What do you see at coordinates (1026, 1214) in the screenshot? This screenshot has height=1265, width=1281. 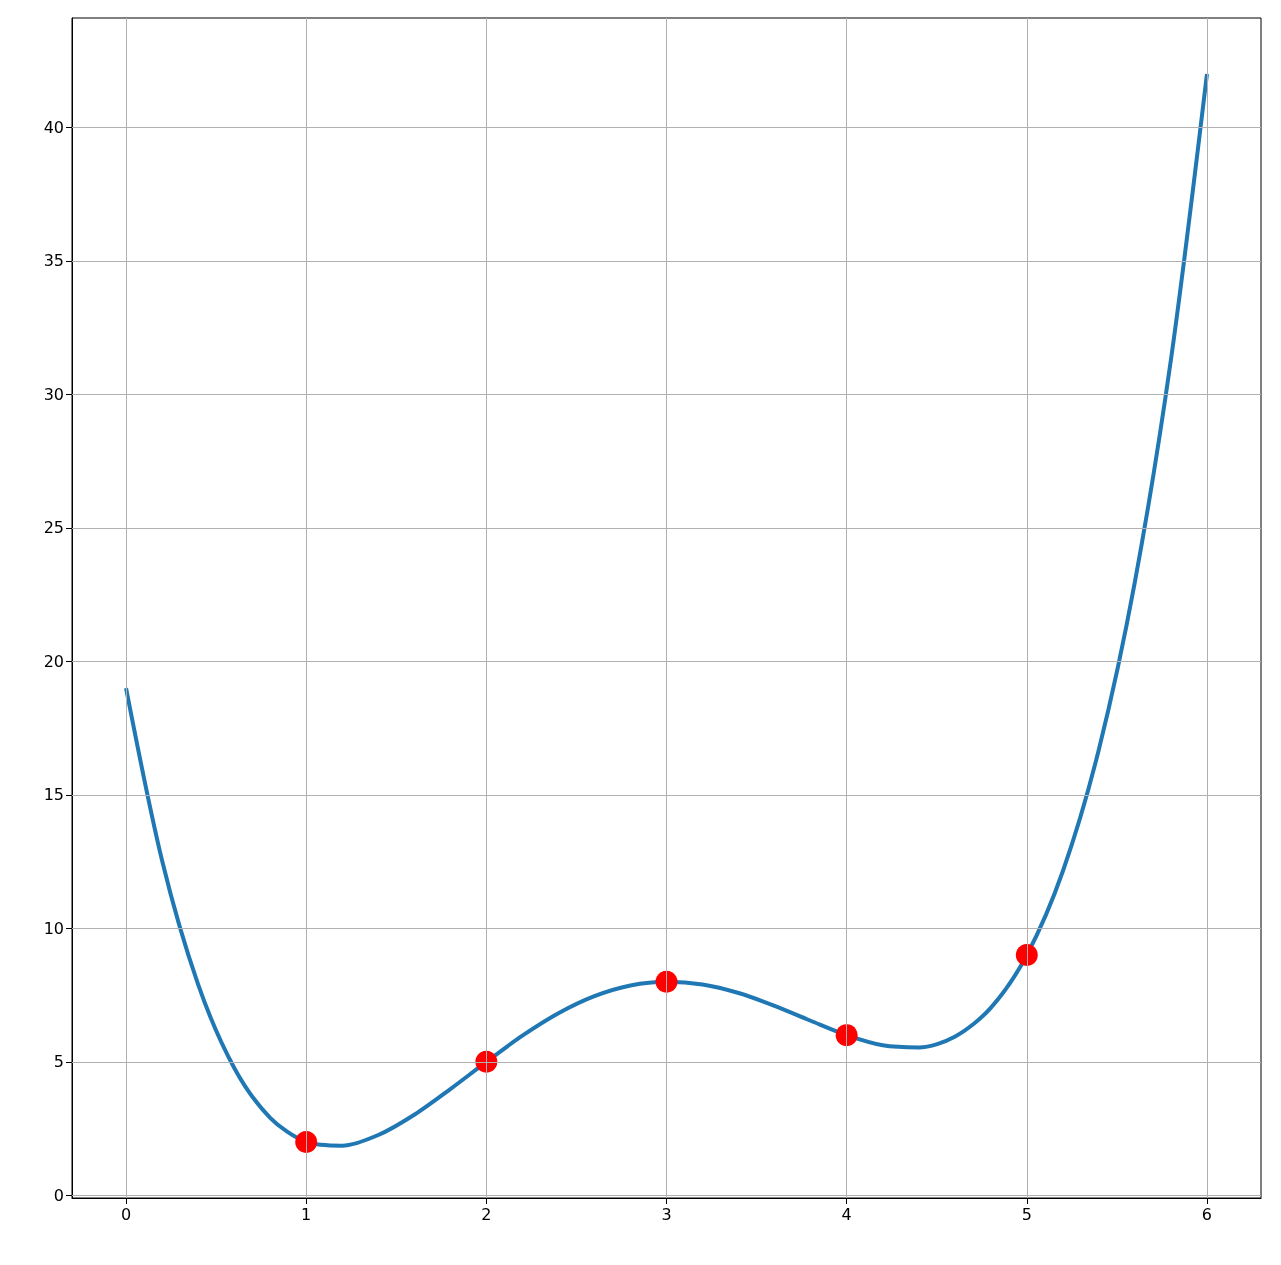 I see `x-tick-label: 5` at bounding box center [1026, 1214].